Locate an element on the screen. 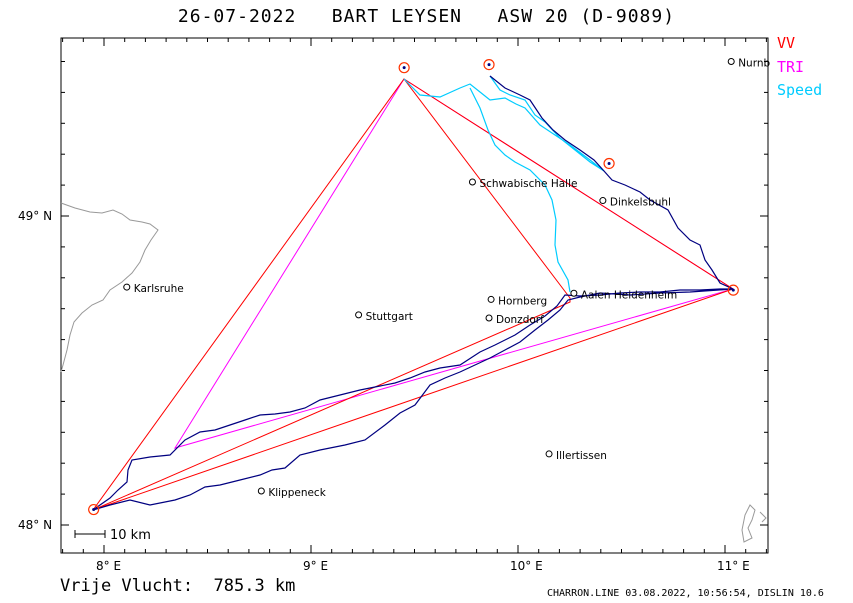 The image size is (853, 603). lon-label: 8° E is located at coordinates (108, 566).